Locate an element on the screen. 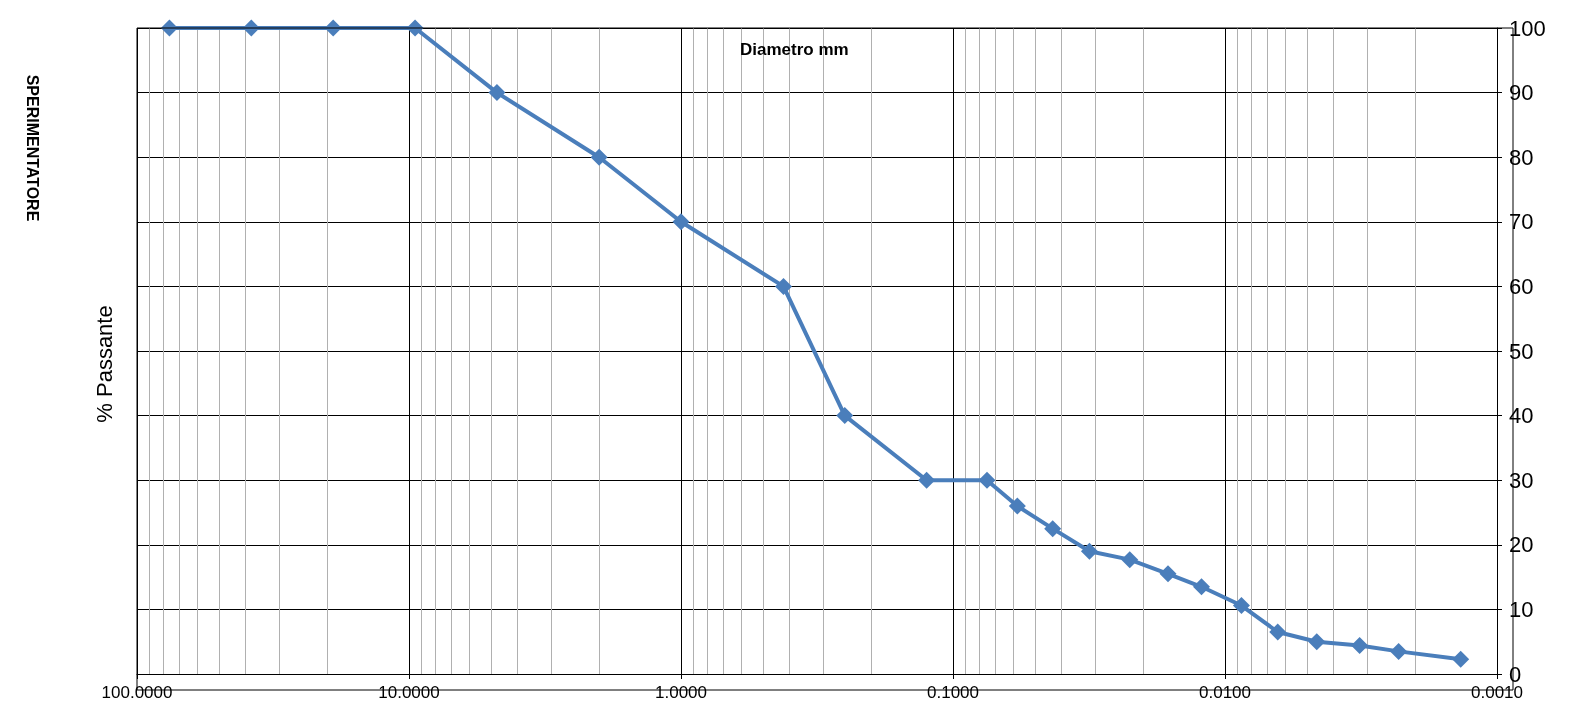  y-tick-label: 20 is located at coordinates (1521, 545).